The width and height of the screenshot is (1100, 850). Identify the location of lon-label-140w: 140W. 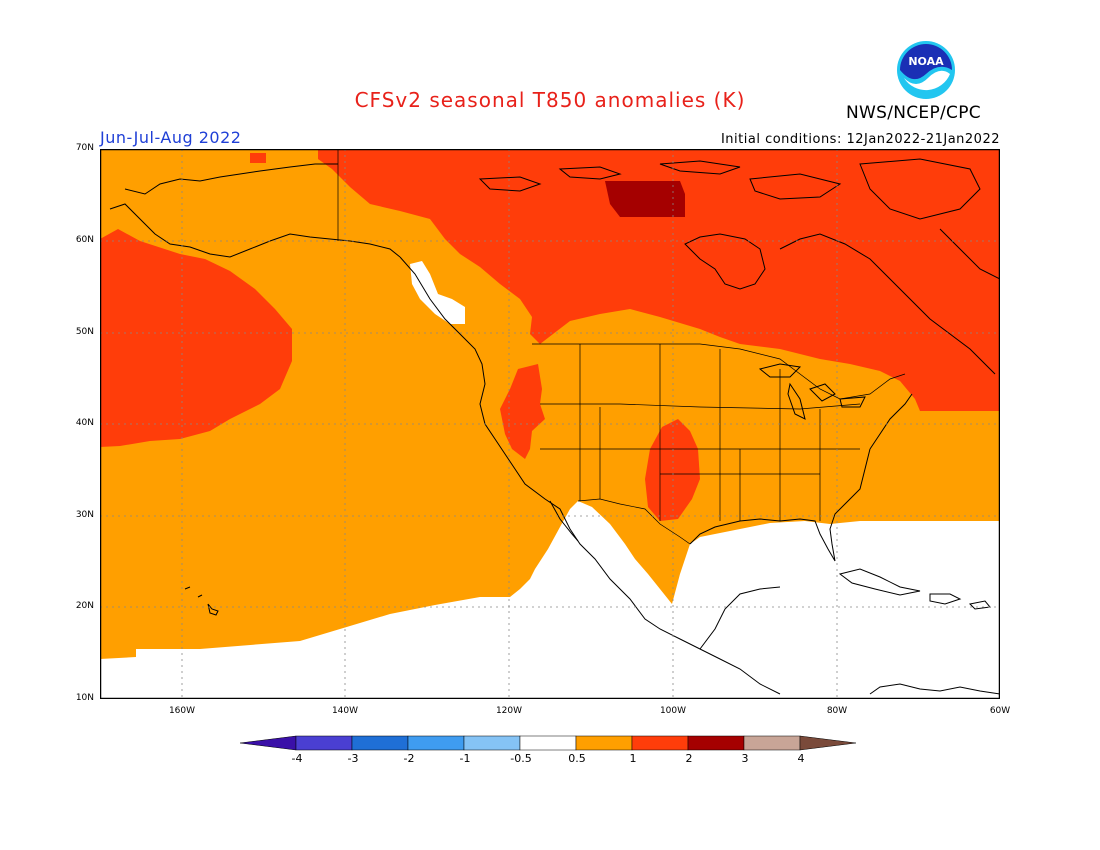
(345, 711).